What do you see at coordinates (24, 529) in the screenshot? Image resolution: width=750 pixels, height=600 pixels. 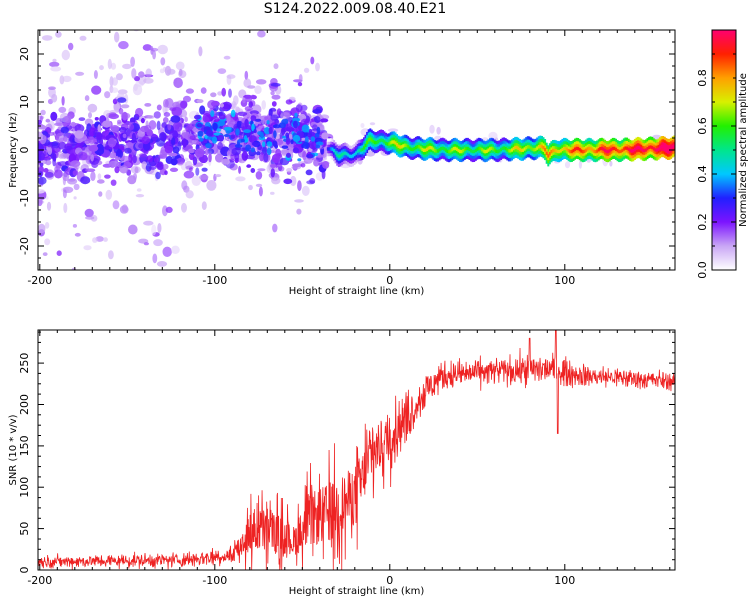 I see `y-tick-label: 50` at bounding box center [24, 529].